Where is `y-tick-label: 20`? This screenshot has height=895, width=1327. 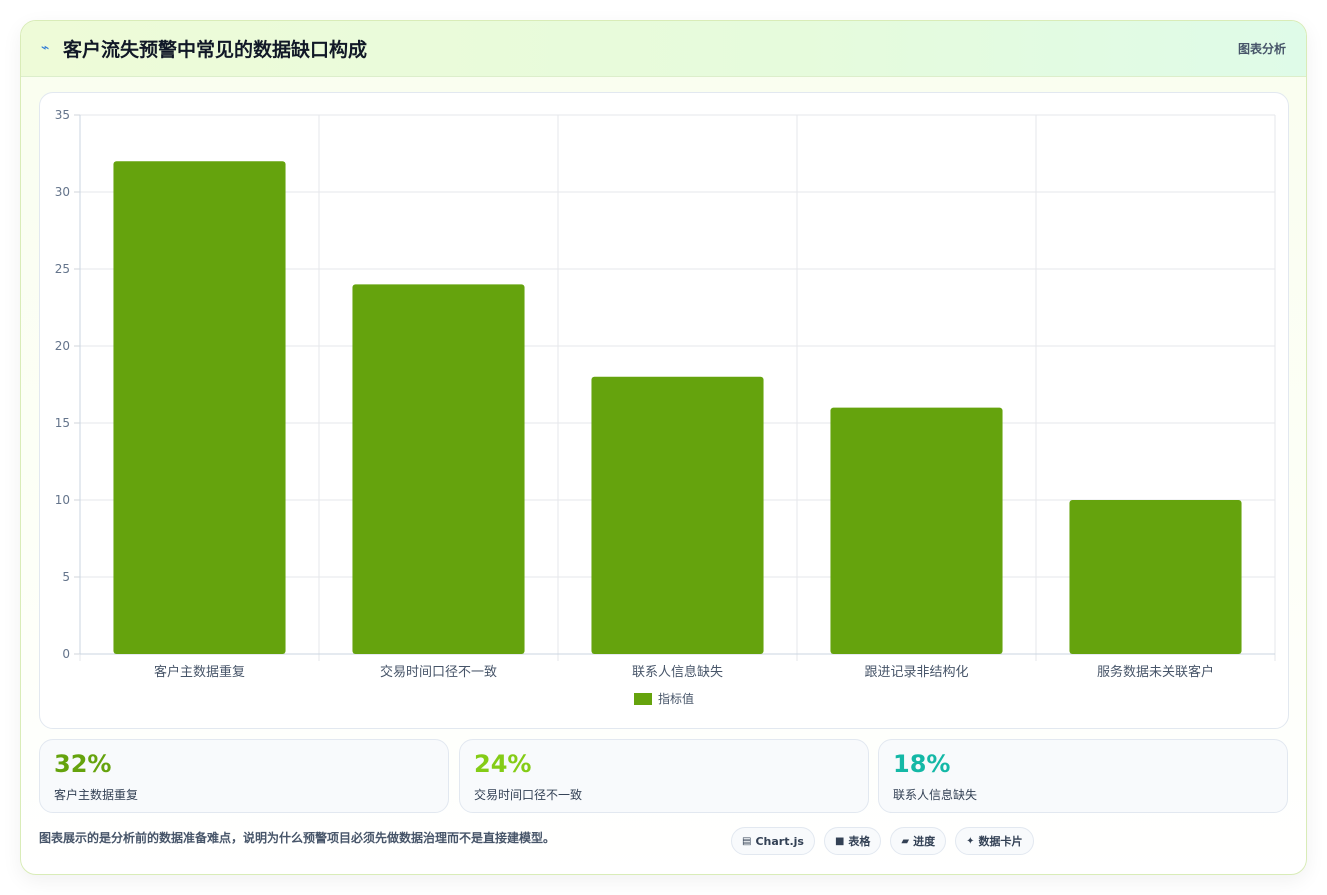 y-tick-label: 20 is located at coordinates (62, 346).